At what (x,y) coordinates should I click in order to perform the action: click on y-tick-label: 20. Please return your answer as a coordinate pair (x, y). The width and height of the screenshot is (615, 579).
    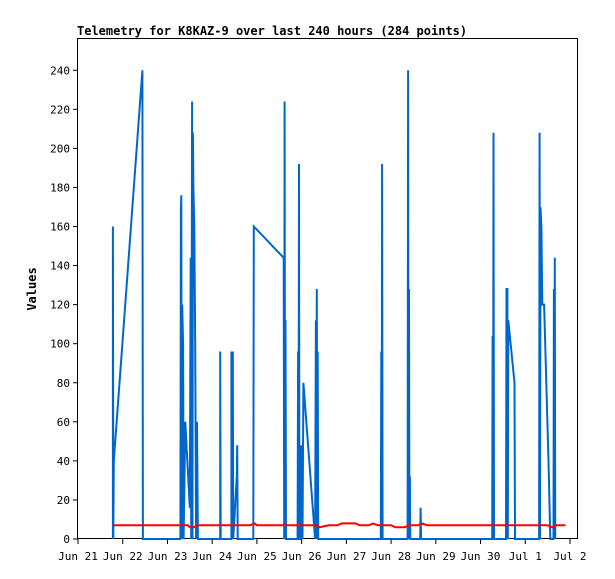
    Looking at the image, I should click on (63, 500).